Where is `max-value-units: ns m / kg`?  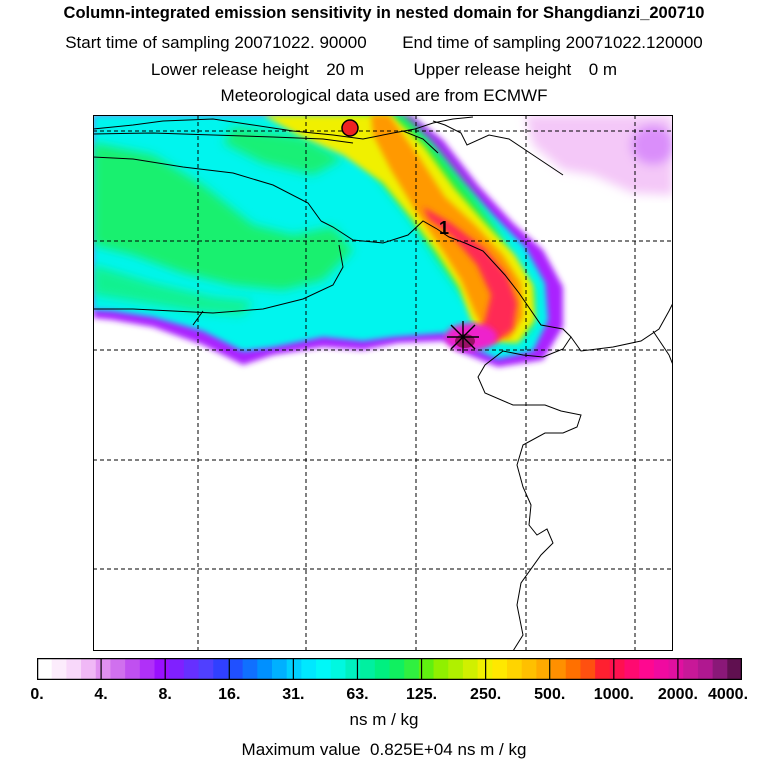 max-value-units: ns m / kg is located at coordinates (492, 749).